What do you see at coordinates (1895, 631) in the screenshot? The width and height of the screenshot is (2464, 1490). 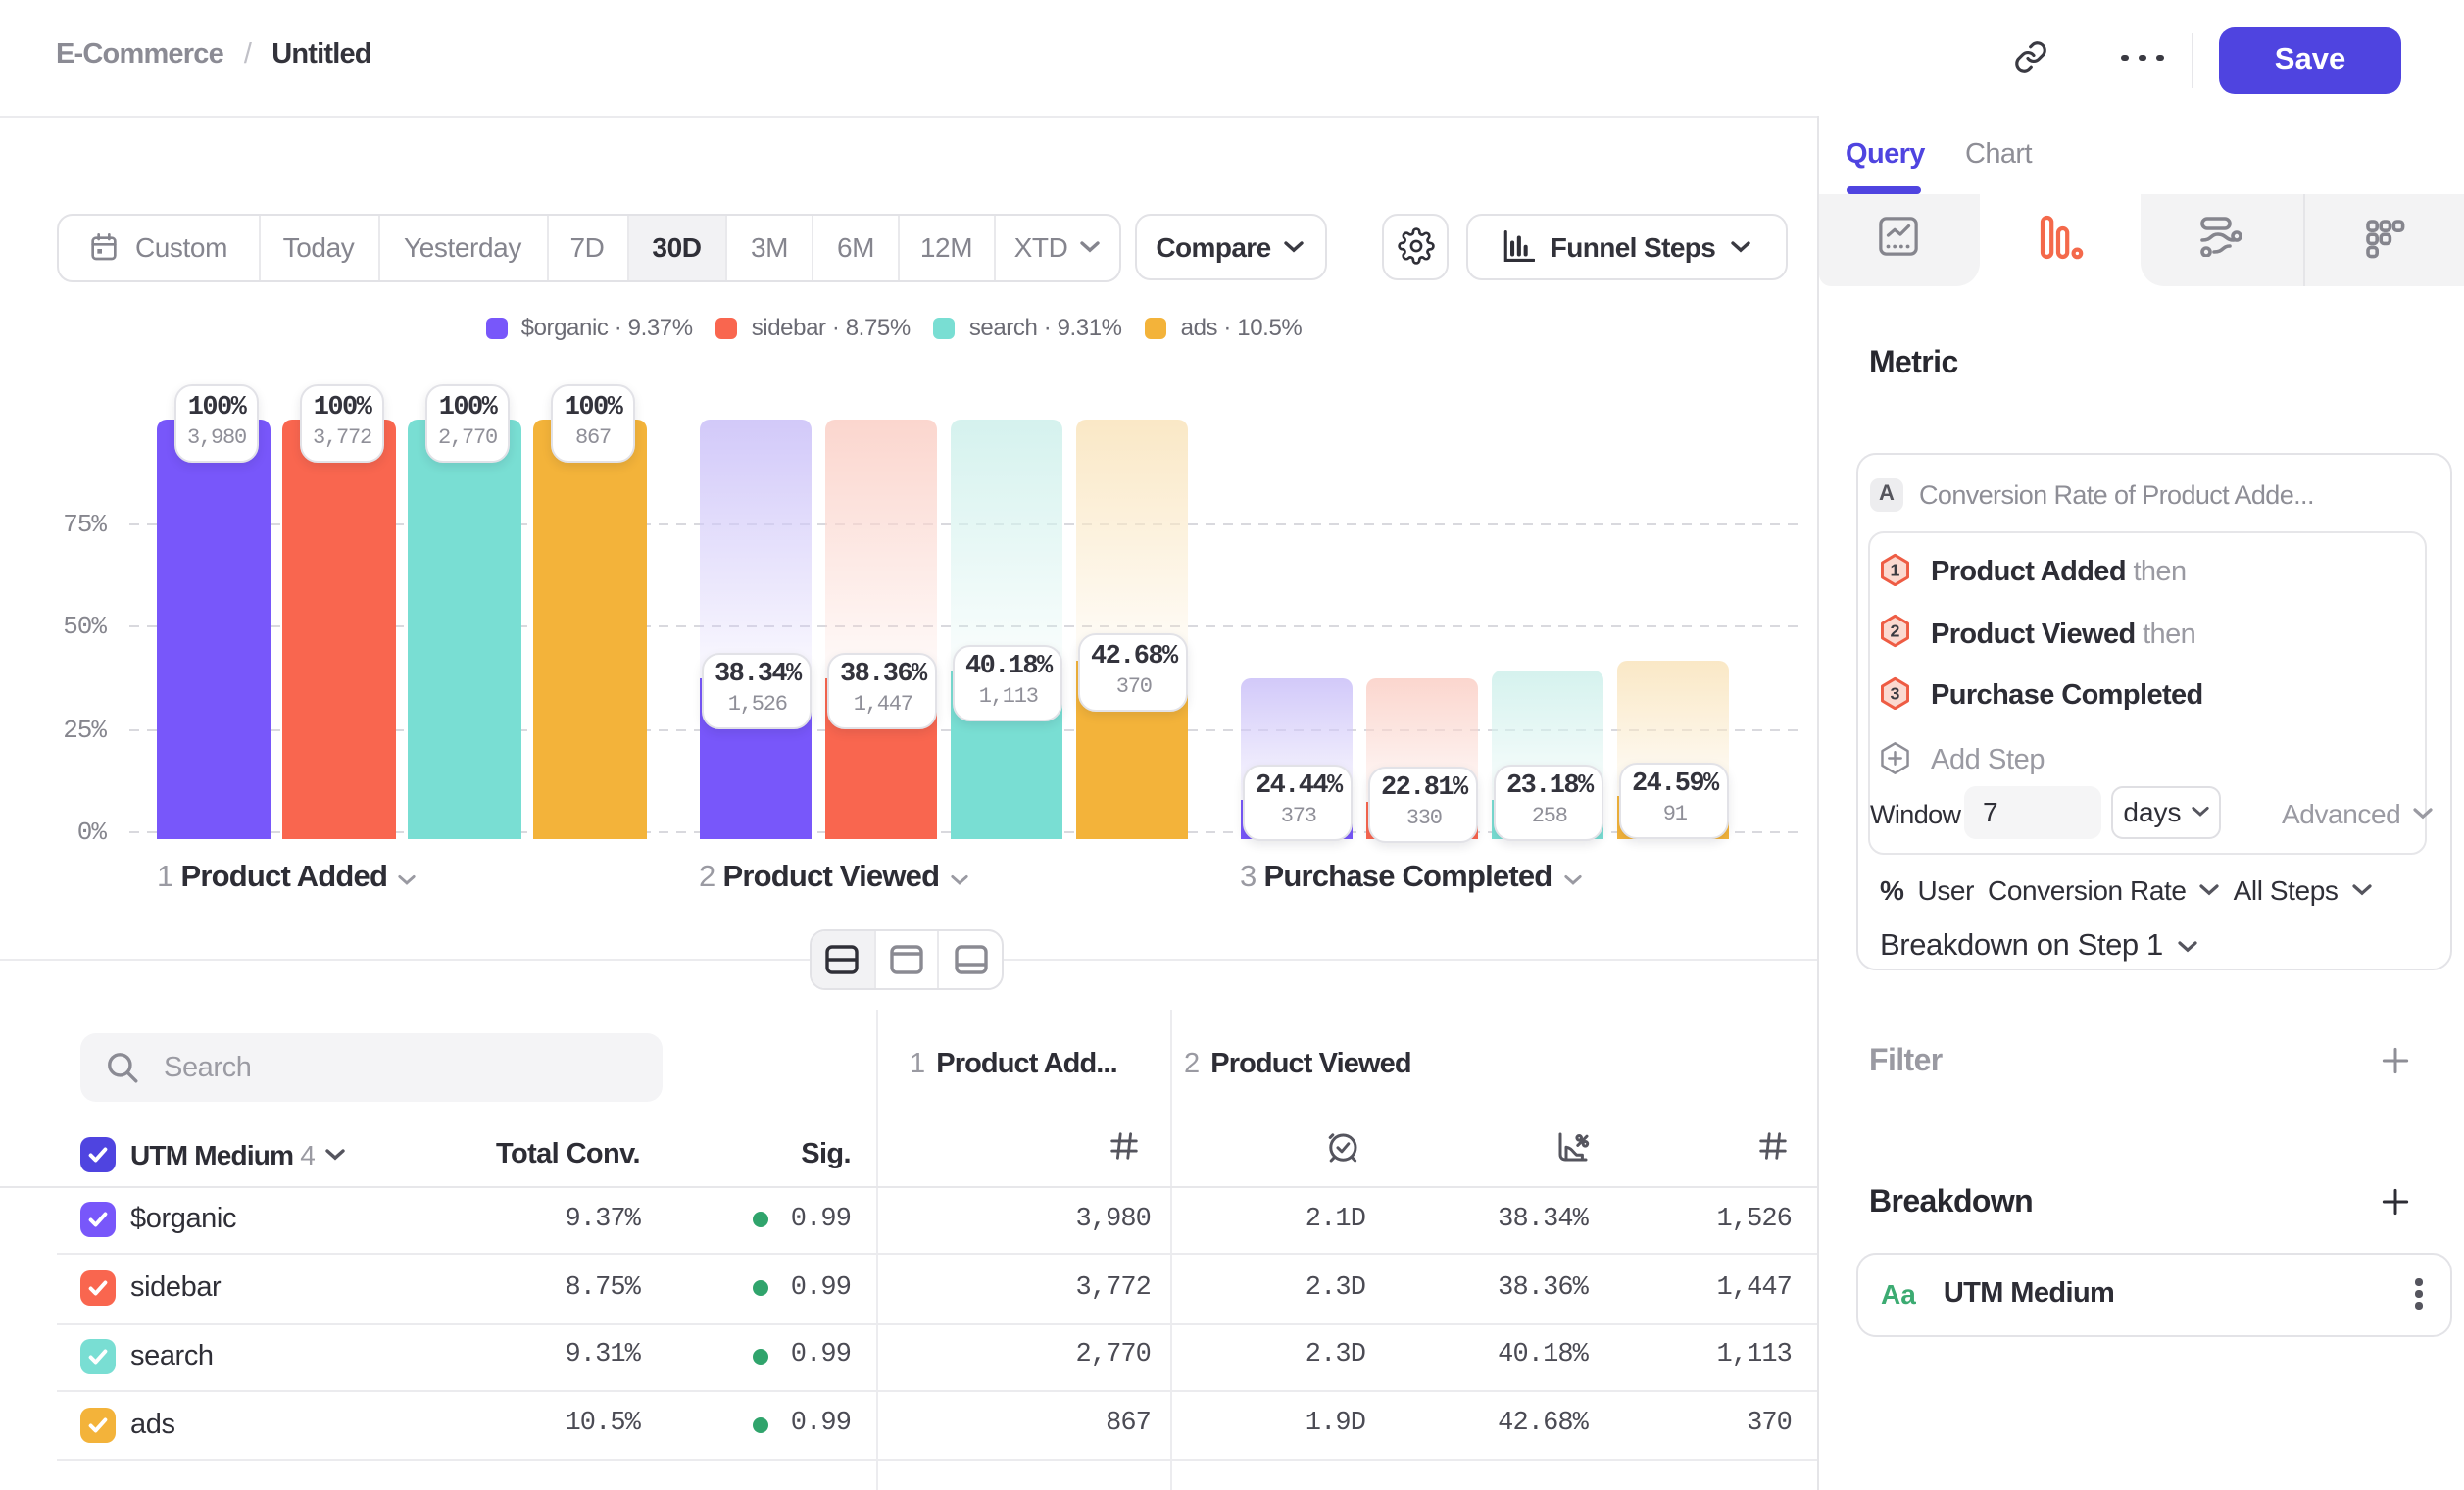 I see `svg-text: 2` at bounding box center [1895, 631].